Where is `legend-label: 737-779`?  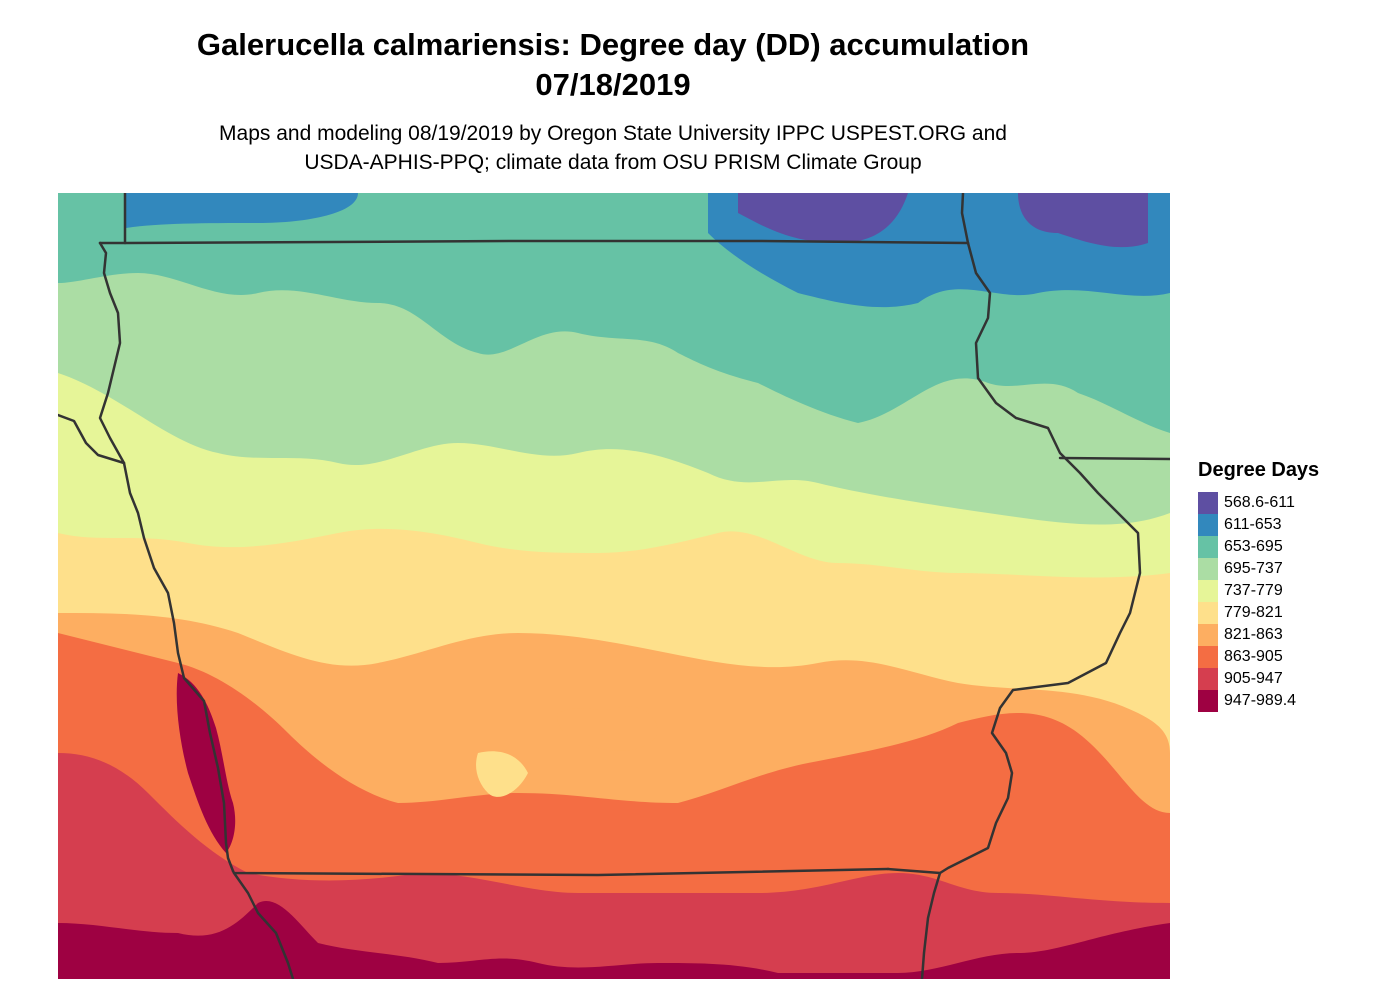 legend-label: 737-779 is located at coordinates (1253, 590).